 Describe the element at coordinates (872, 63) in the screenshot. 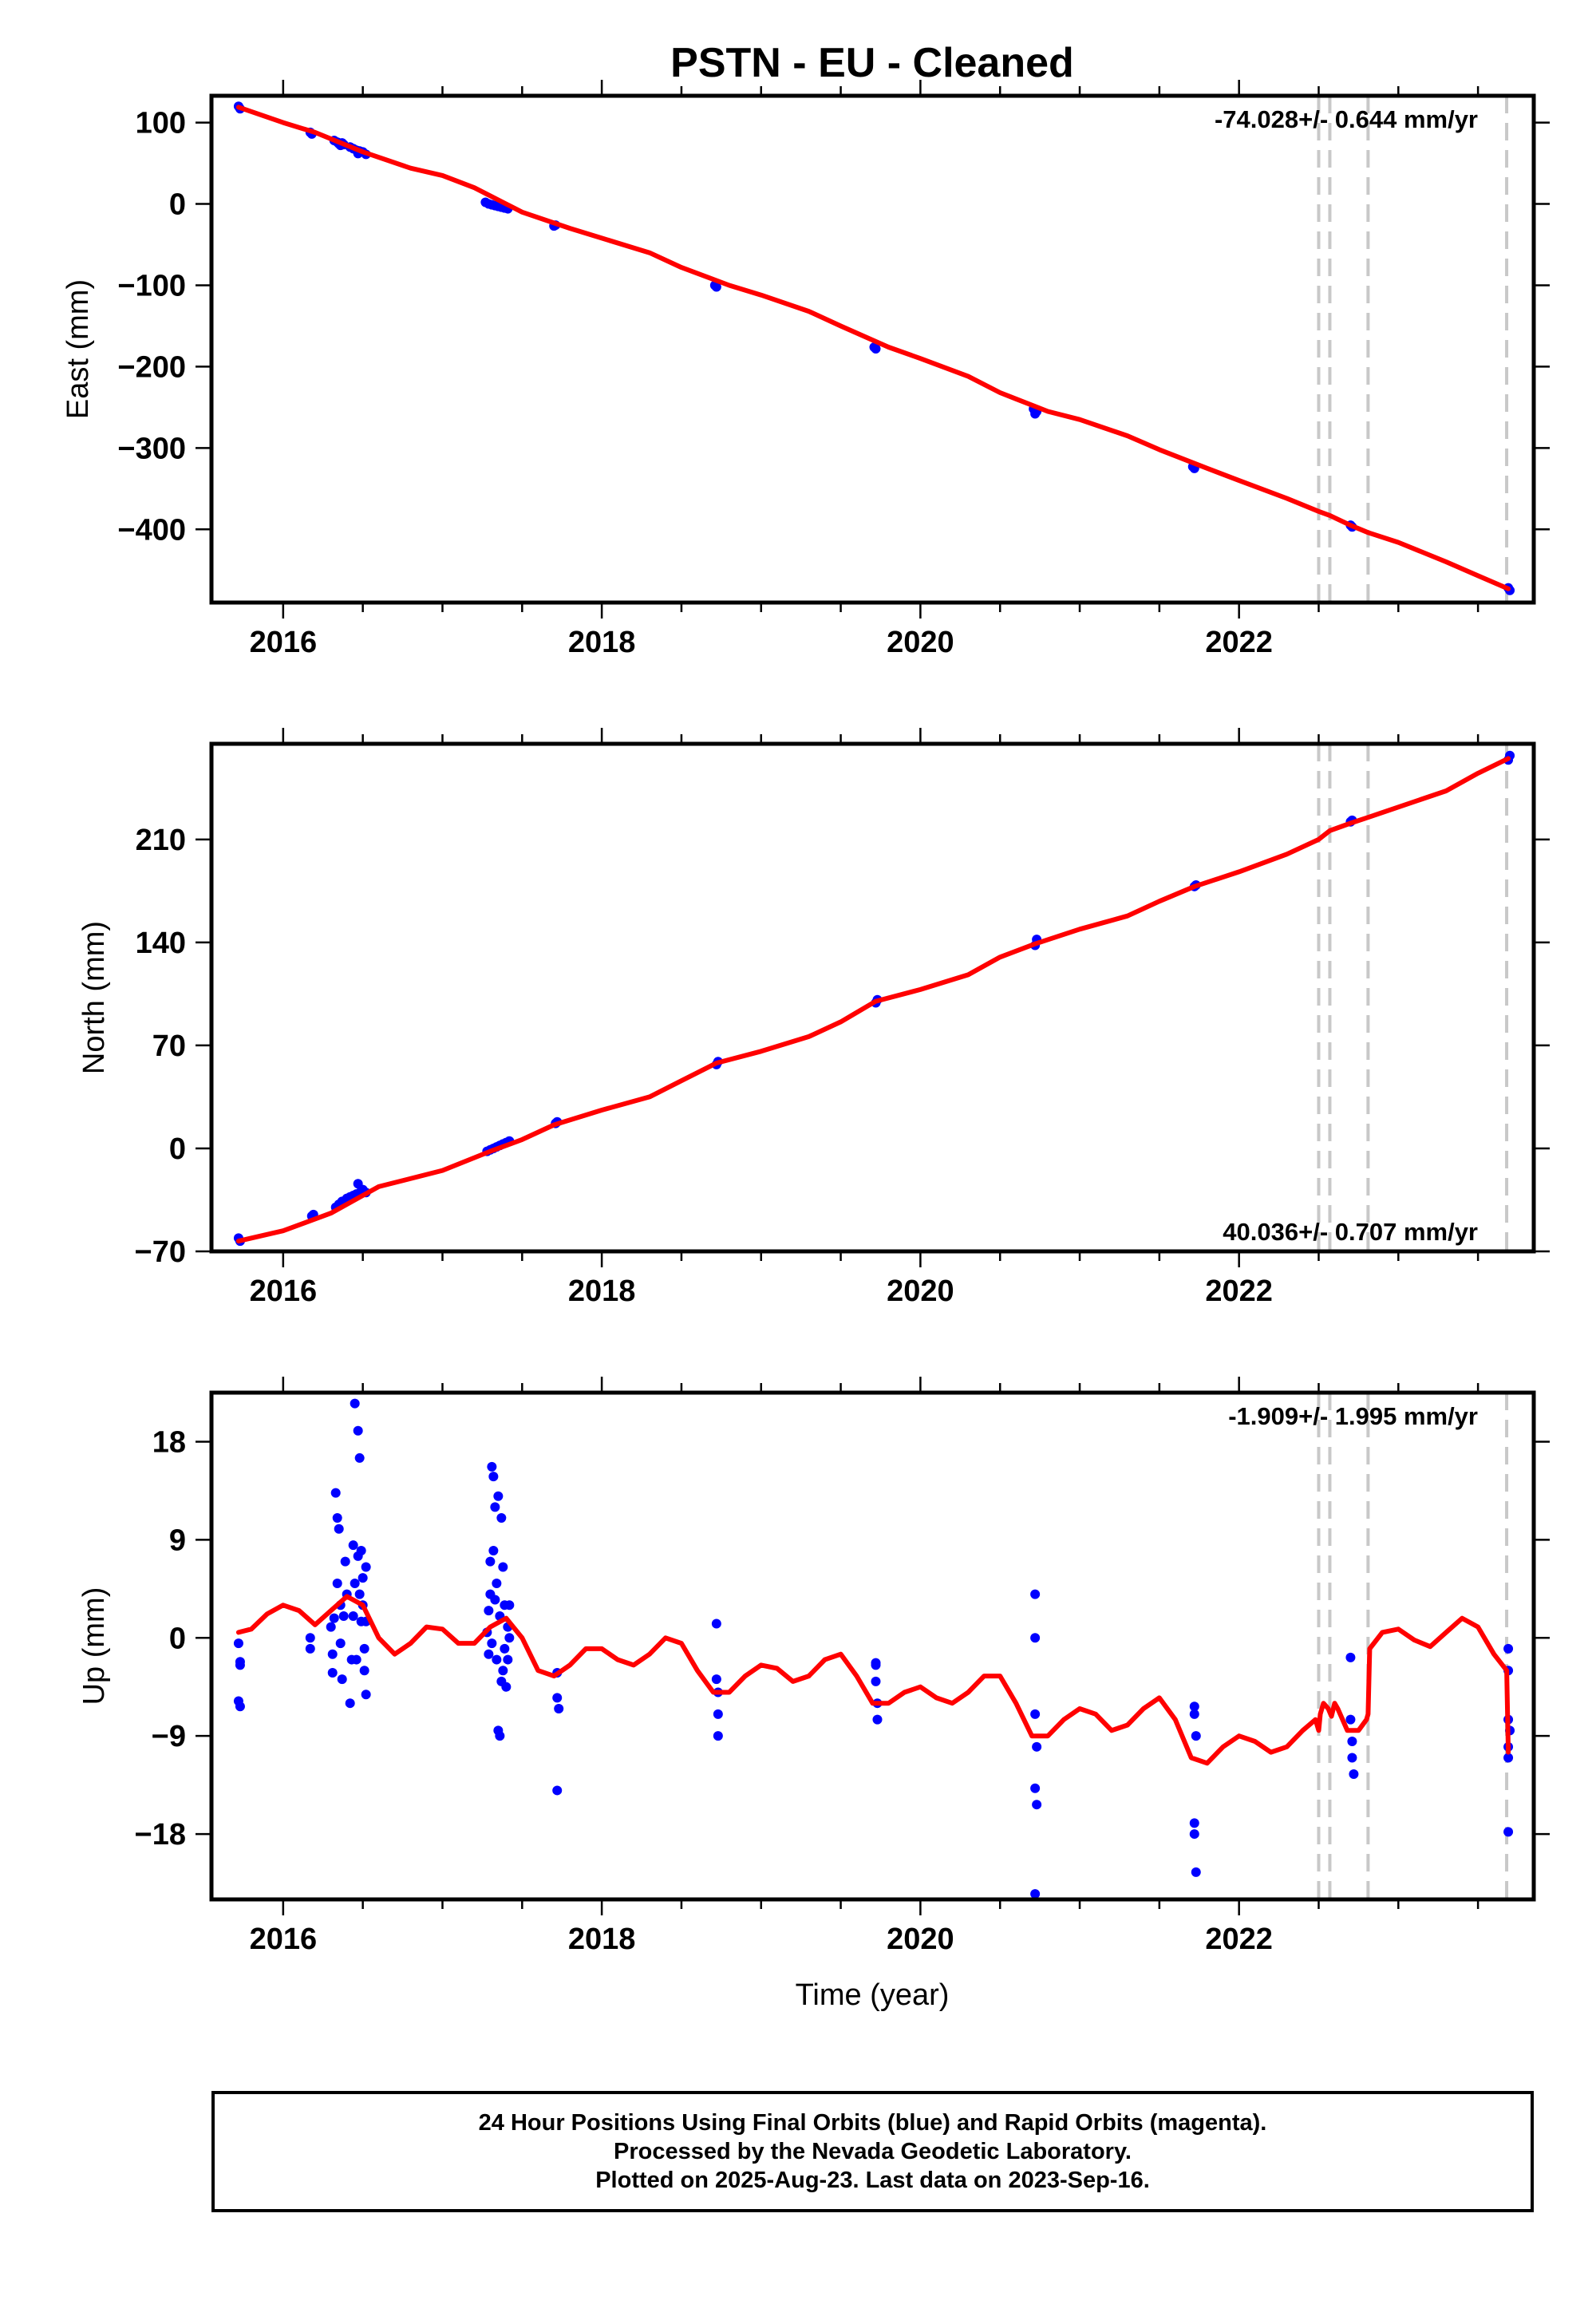

I see `chart-title: PSTN - EU - Cleaned` at that location.